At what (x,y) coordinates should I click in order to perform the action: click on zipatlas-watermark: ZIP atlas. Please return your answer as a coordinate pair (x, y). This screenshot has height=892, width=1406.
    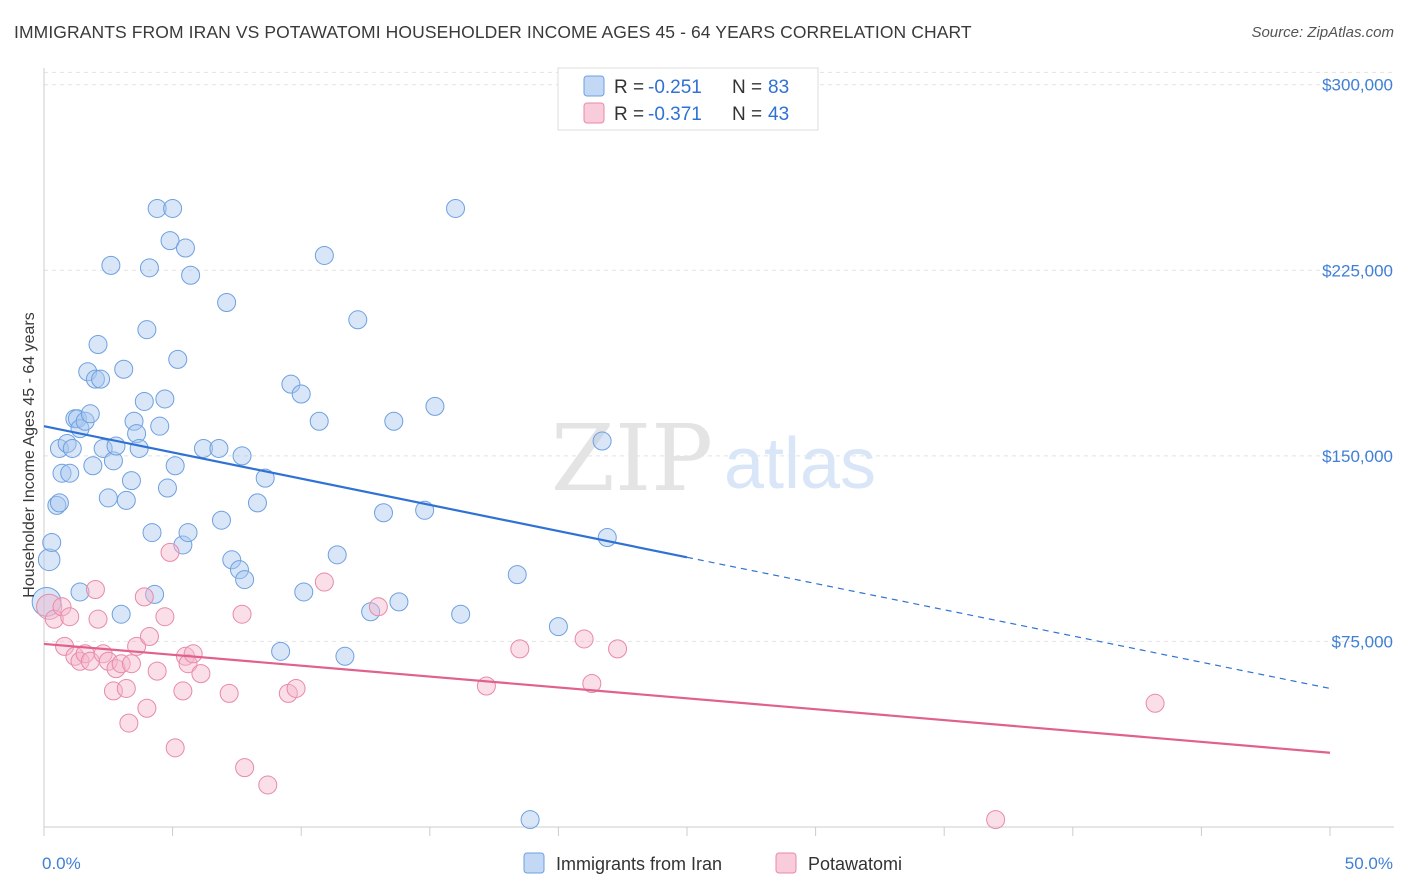
    Looking at the image, I should click on (713, 458).